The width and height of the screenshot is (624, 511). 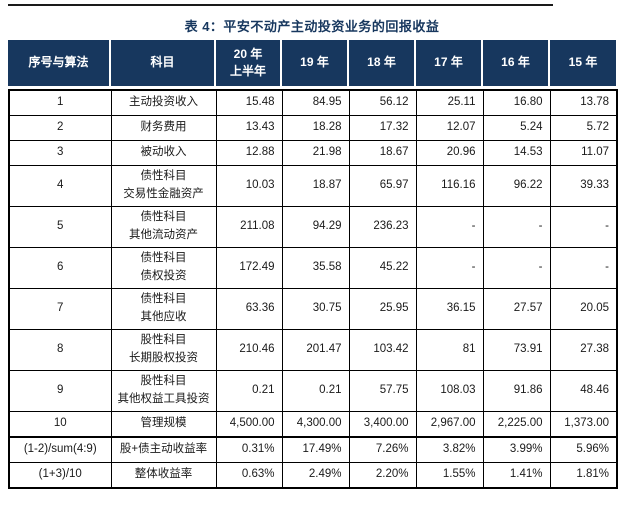 What do you see at coordinates (313, 153) in the screenshot?
I see `table-row: 3 被动收入 12.88 21.98 18.67 20.96 14.53 11.07` at bounding box center [313, 153].